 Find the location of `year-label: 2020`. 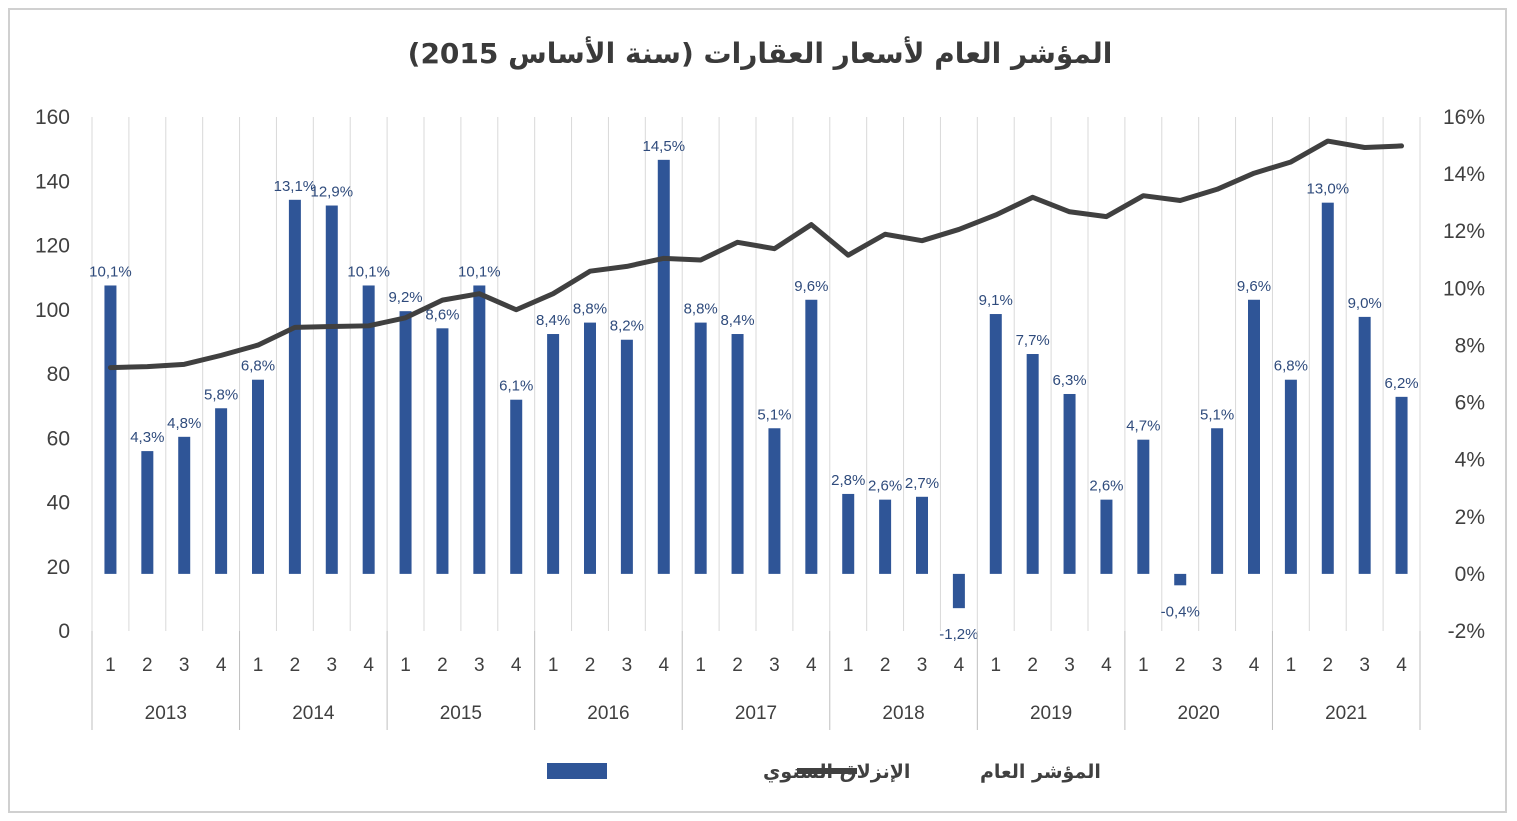

year-label: 2020 is located at coordinates (1199, 713).